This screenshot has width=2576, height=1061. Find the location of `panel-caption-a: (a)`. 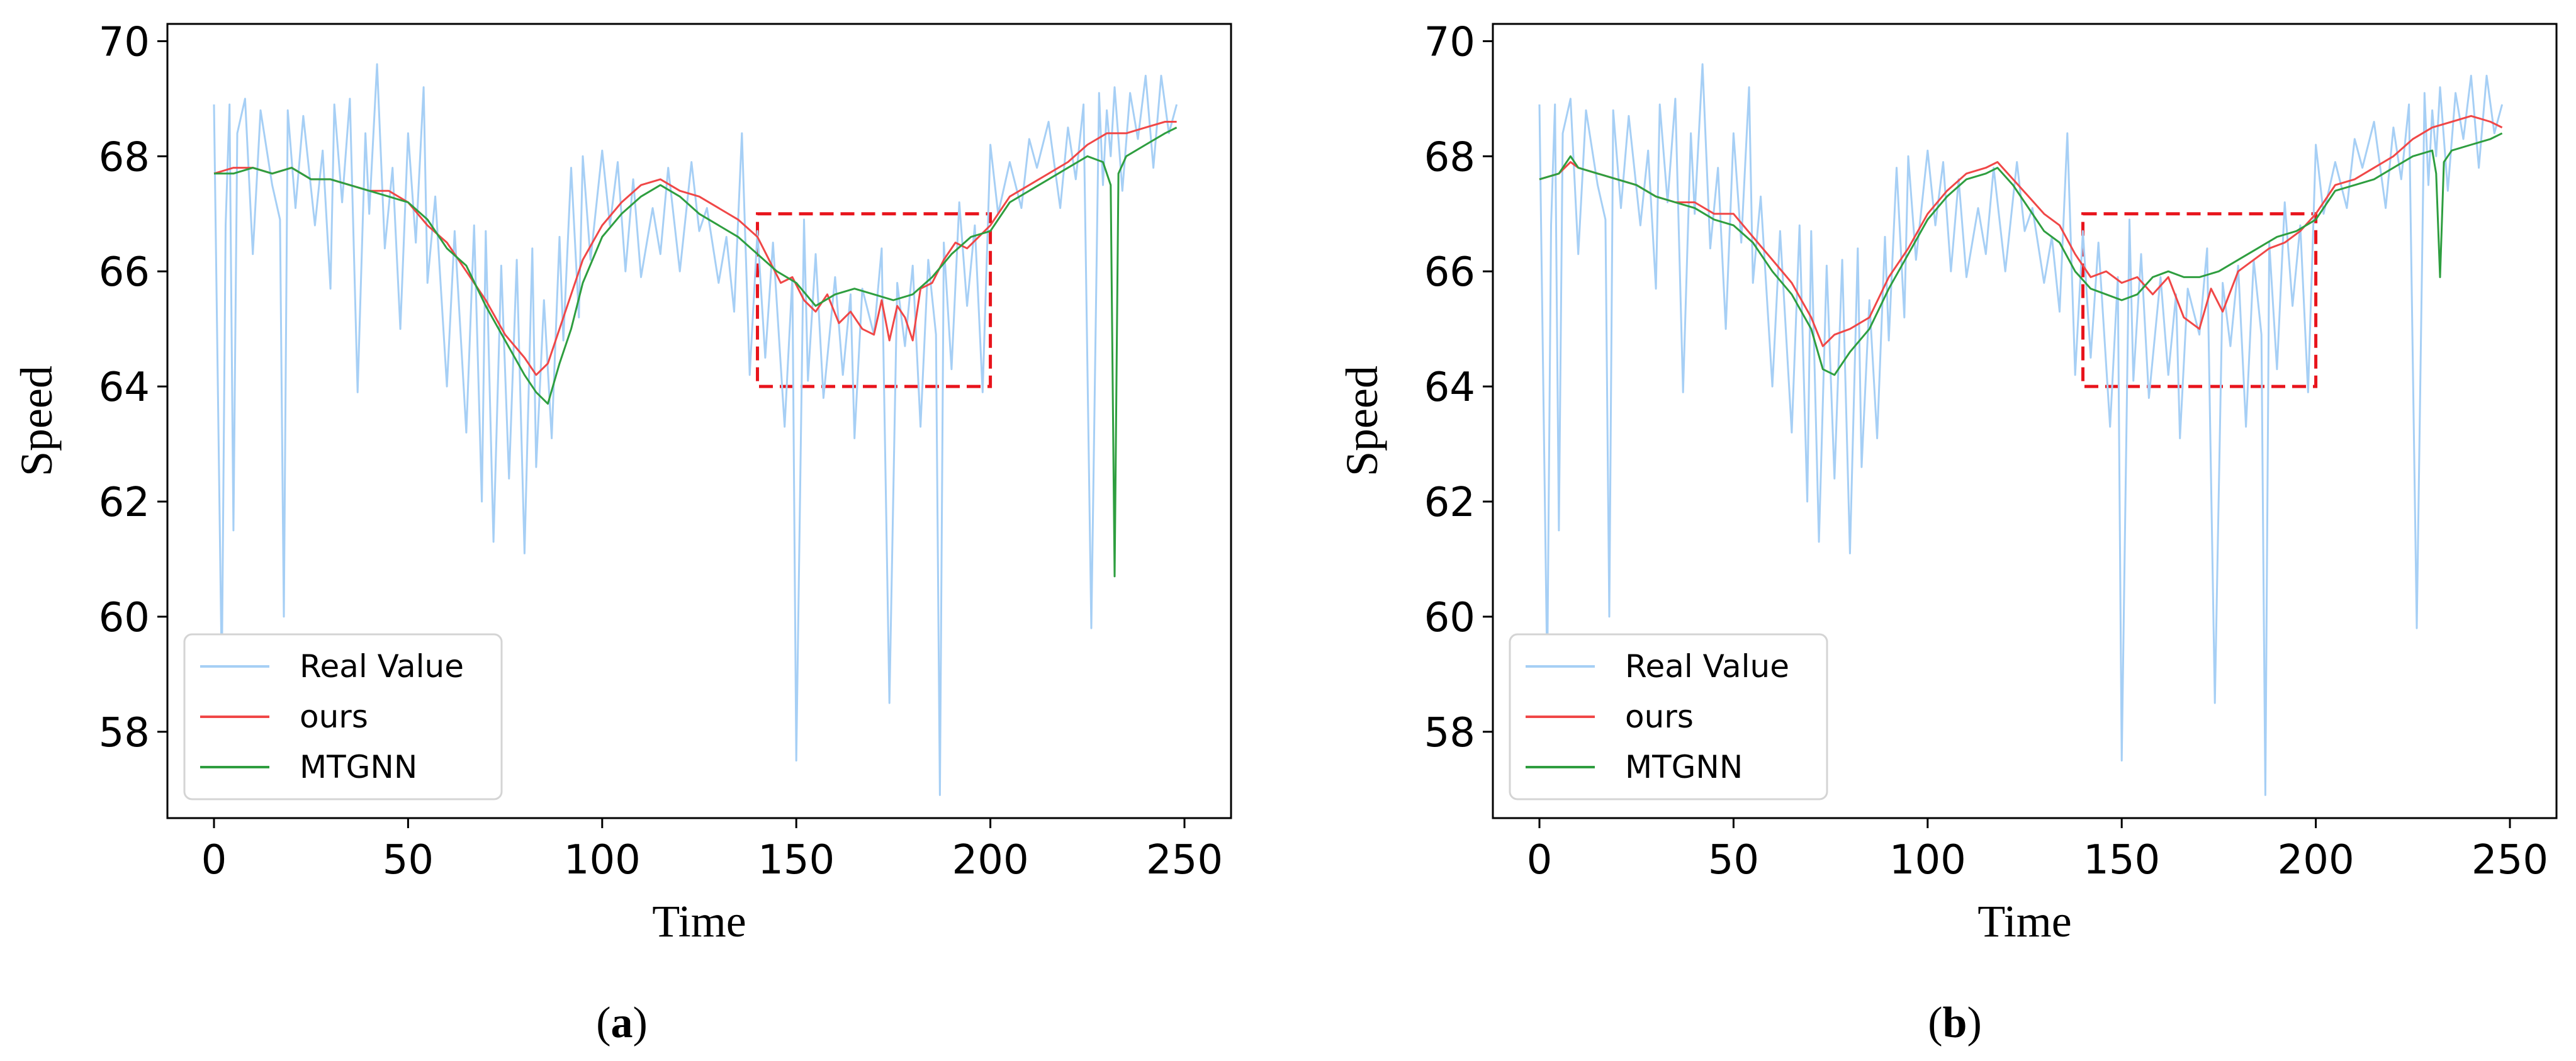

panel-caption-a: (a) is located at coordinates (622, 1023).